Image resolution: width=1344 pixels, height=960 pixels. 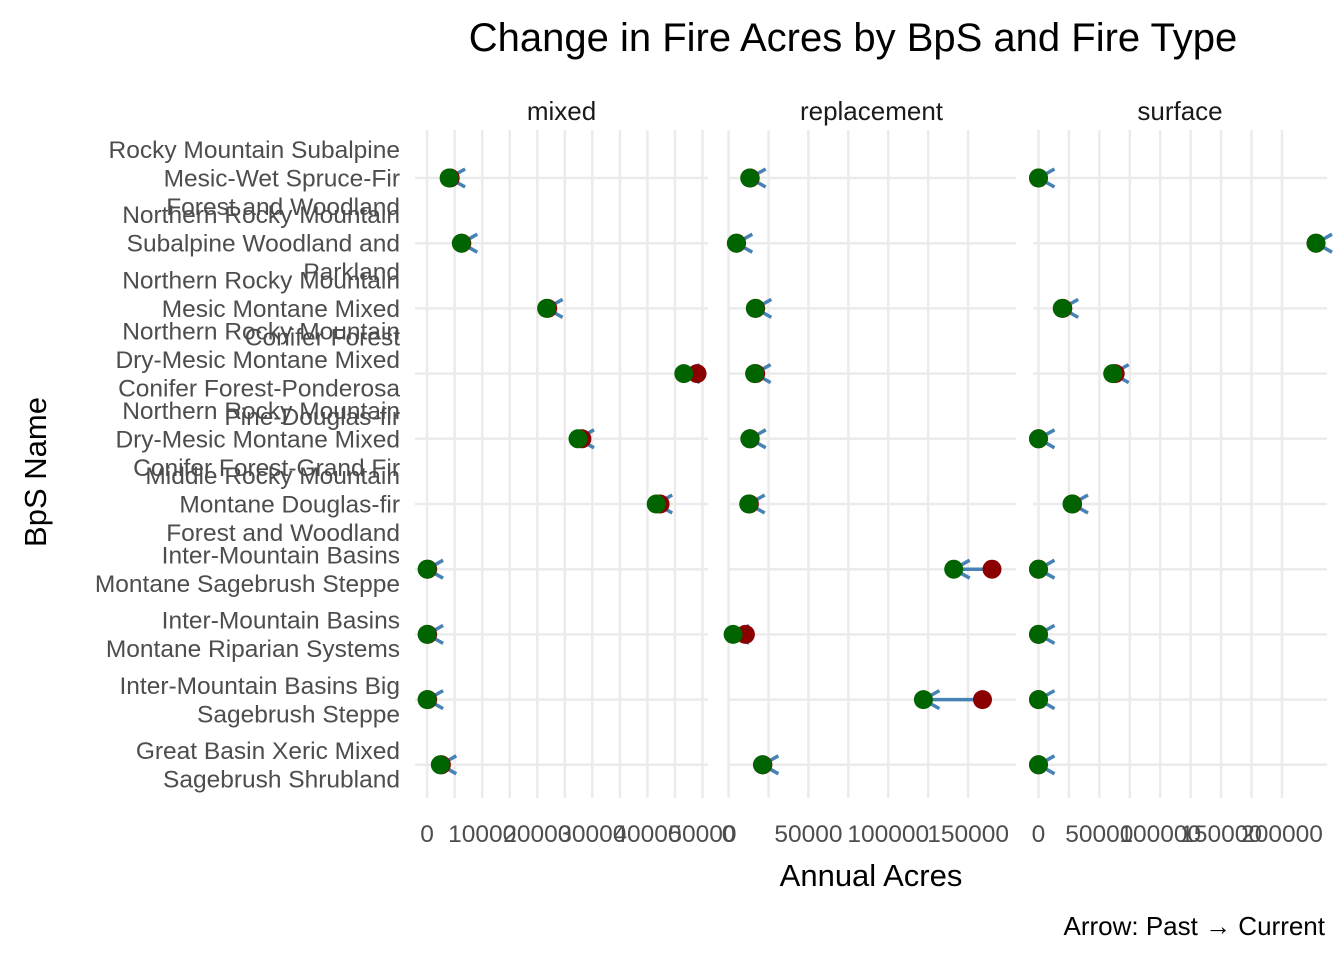 What do you see at coordinates (561, 111) in the screenshot?
I see `facet-label-mixed: mixed` at bounding box center [561, 111].